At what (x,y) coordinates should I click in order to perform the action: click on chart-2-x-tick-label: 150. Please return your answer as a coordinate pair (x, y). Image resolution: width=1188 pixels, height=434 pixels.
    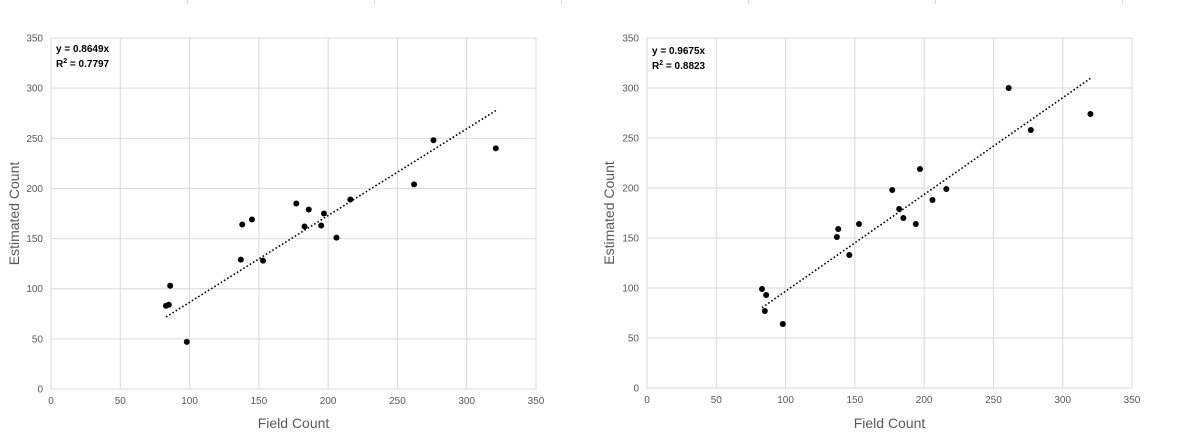
    Looking at the image, I should click on (855, 400).